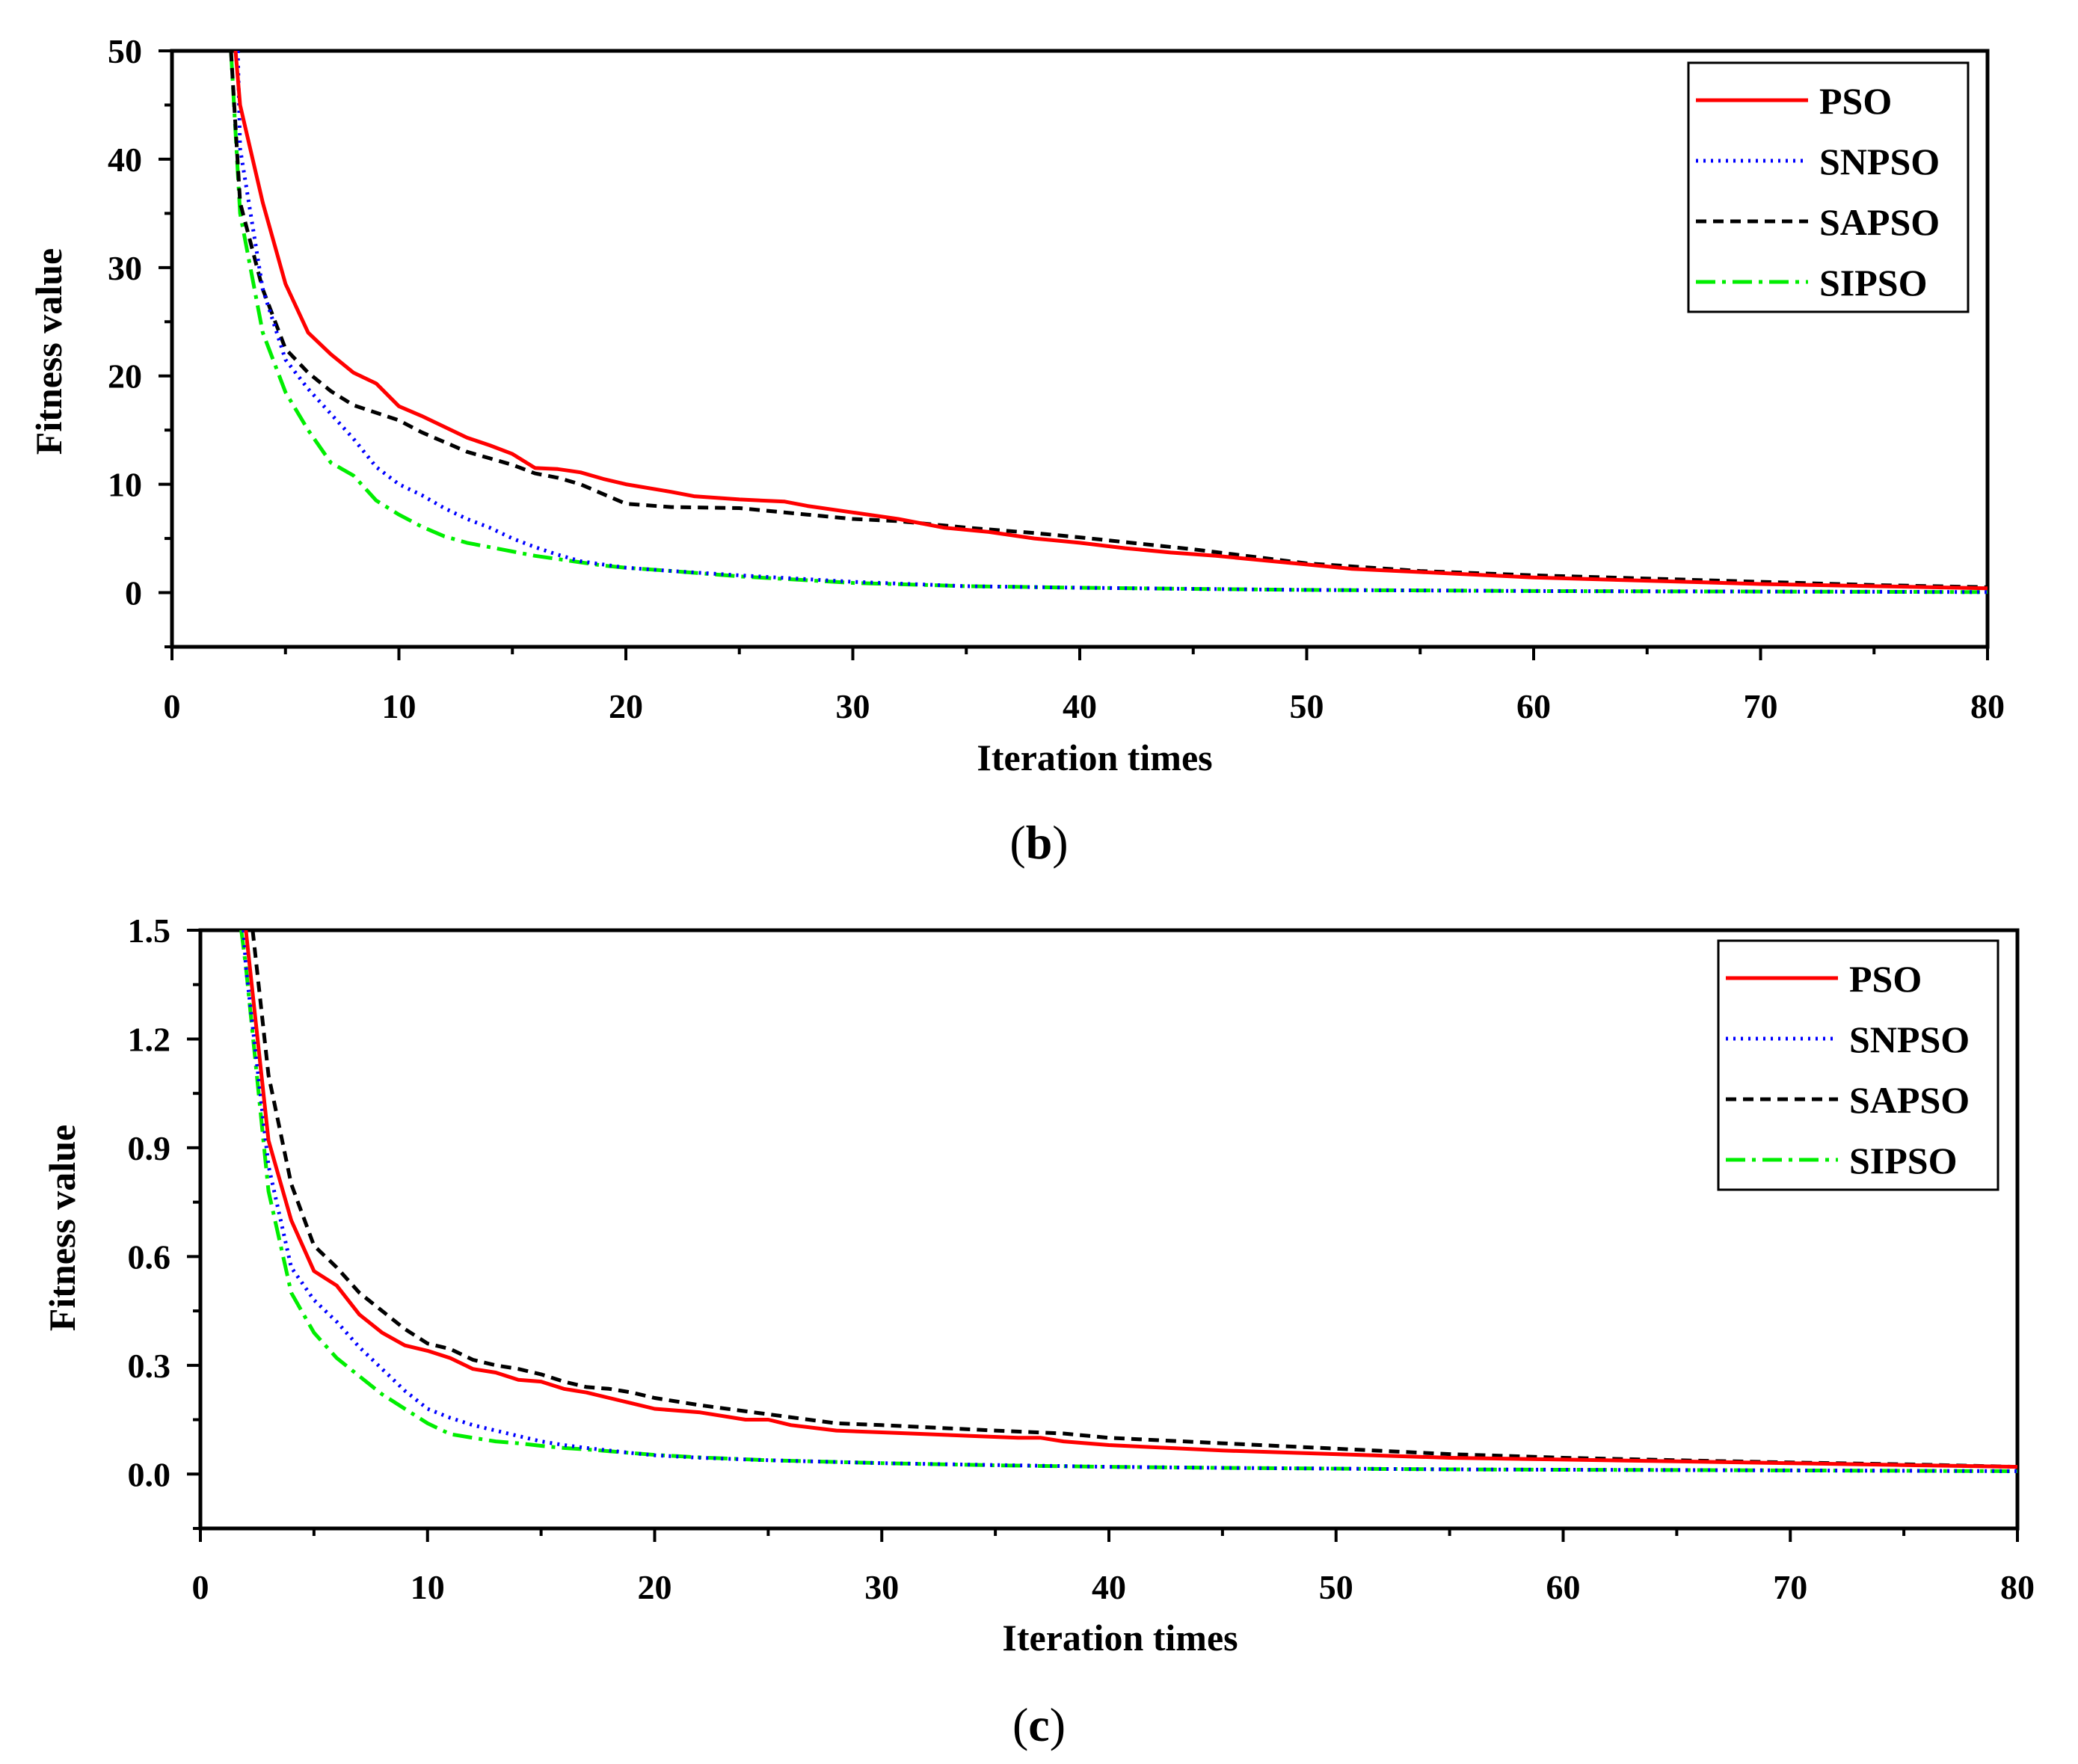 This screenshot has height=1764, width=2078. I want to click on legend-box-c, so click(1858, 1065).